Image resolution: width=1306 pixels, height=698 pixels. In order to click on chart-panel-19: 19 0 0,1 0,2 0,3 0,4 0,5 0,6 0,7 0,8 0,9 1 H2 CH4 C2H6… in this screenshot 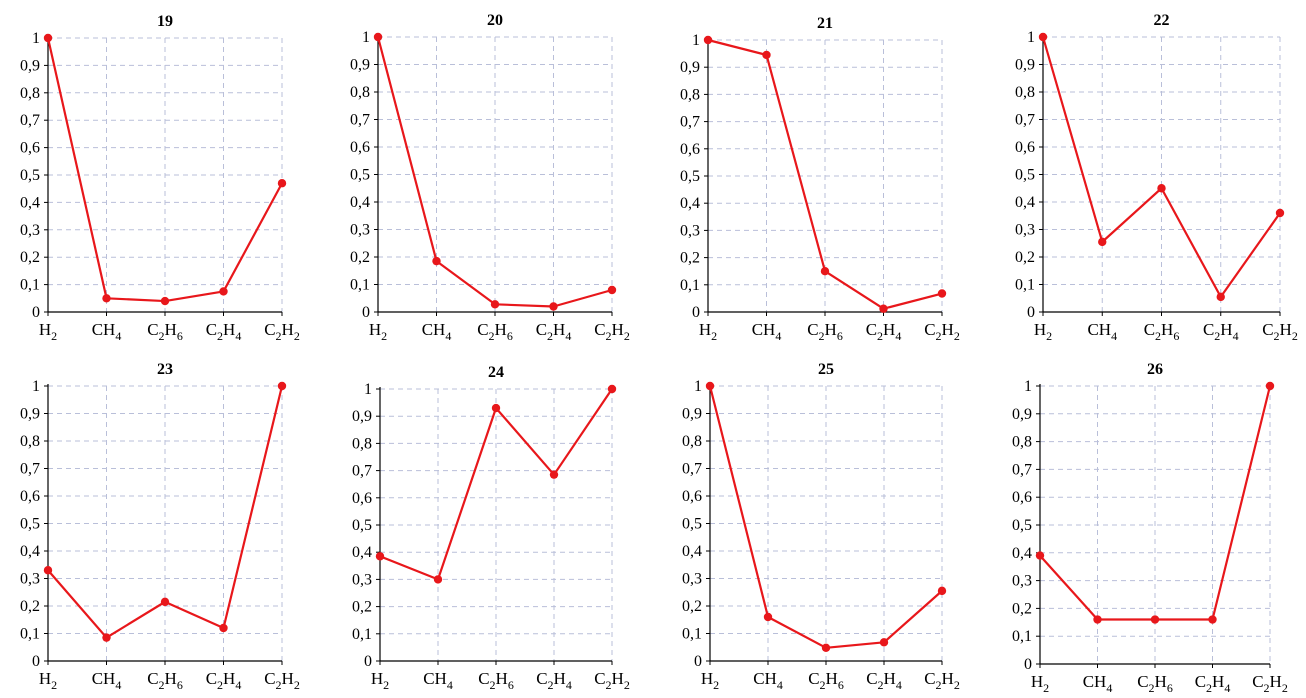, I will do `click(160, 178)`.